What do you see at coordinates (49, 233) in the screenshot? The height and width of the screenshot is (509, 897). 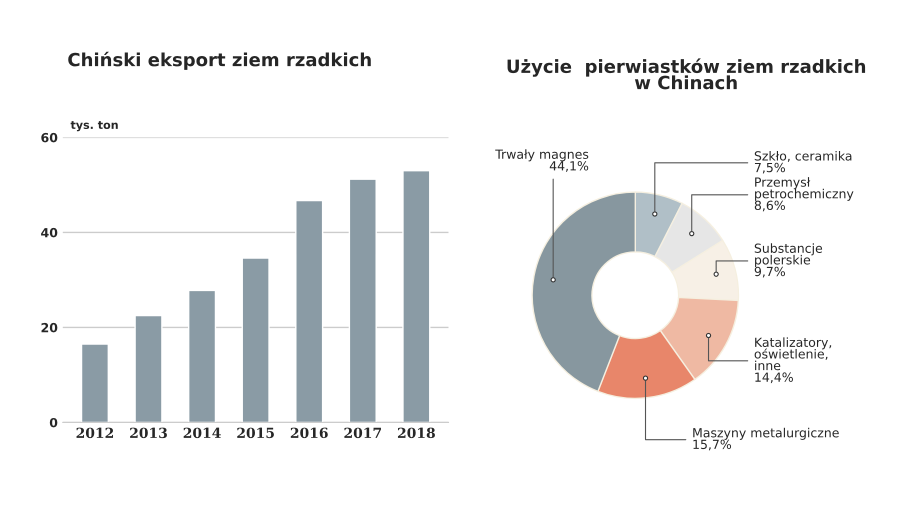 I see `y-tick-label: 40` at bounding box center [49, 233].